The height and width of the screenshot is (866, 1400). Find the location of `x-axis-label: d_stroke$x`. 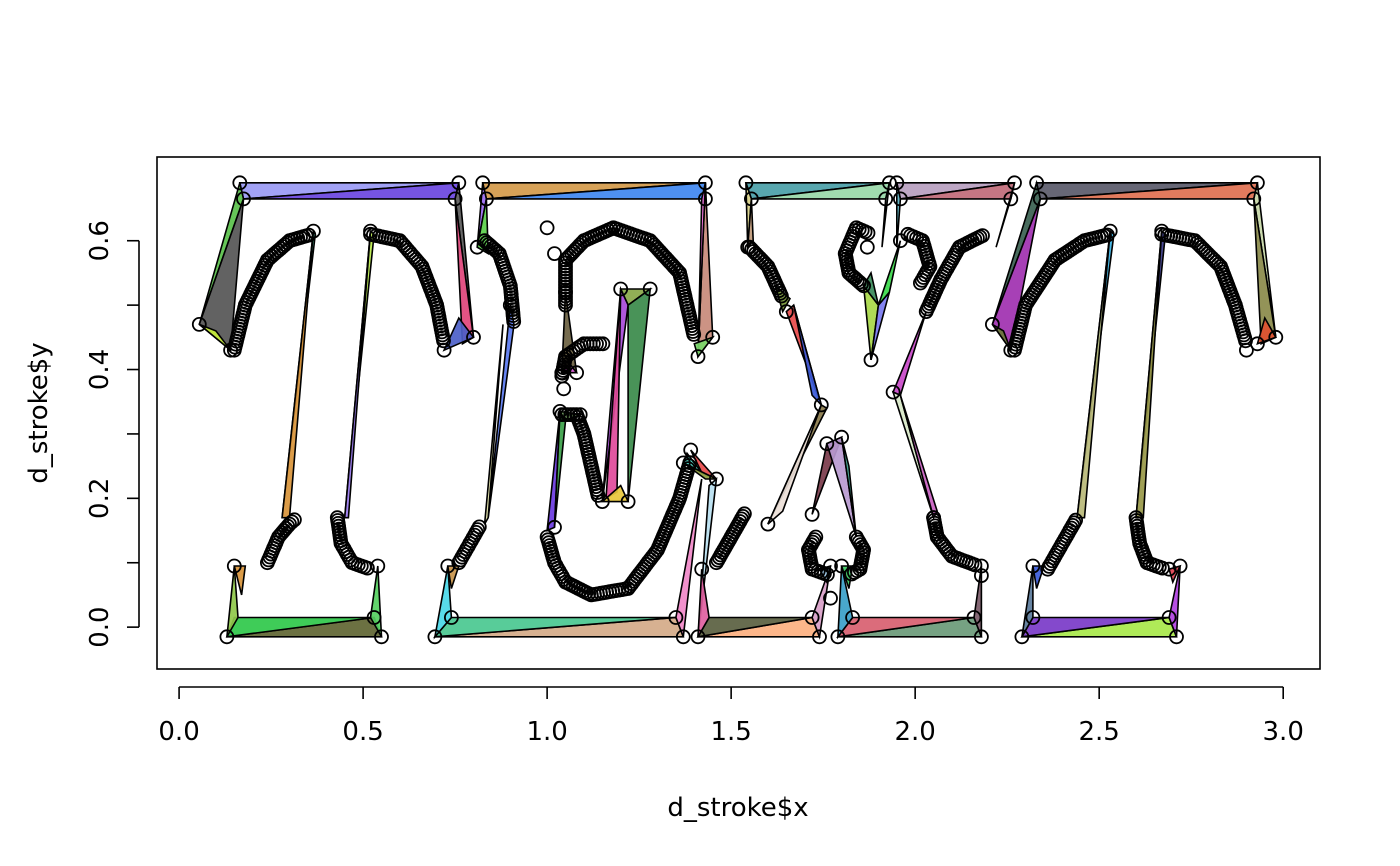

x-axis-label: d_stroke$x is located at coordinates (737, 808).